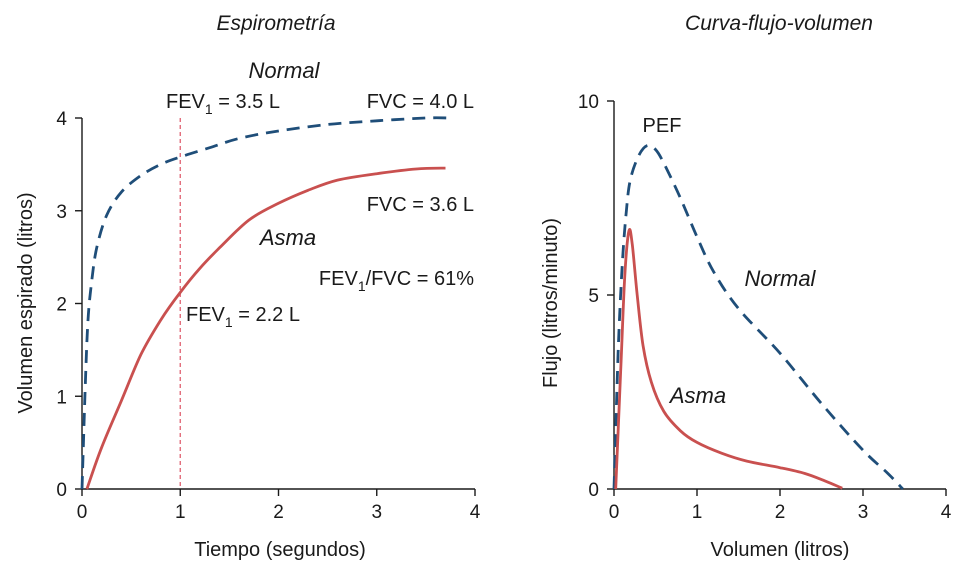 The height and width of the screenshot is (569, 975). I want to click on ratio-annotation: FEV1/FVC = 61%, so click(396, 281).